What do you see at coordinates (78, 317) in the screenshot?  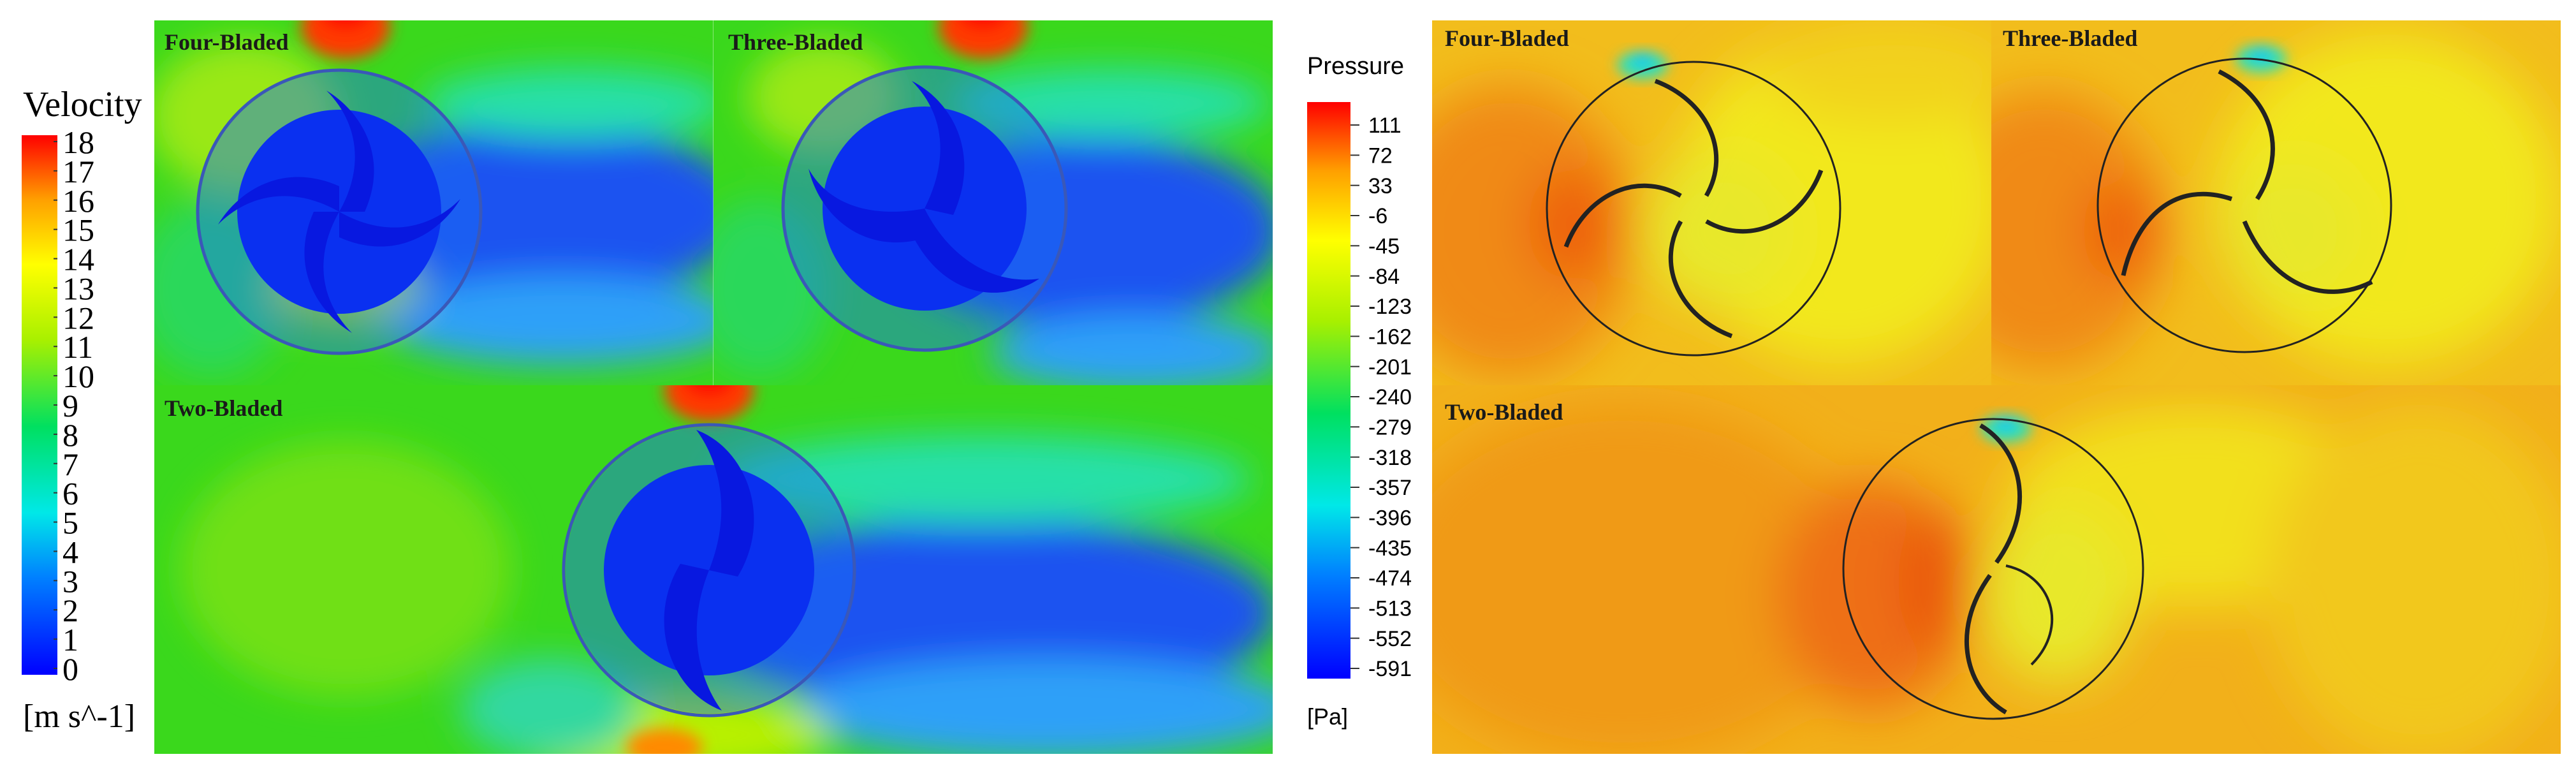 I see `legend-tick-label: 12` at bounding box center [78, 317].